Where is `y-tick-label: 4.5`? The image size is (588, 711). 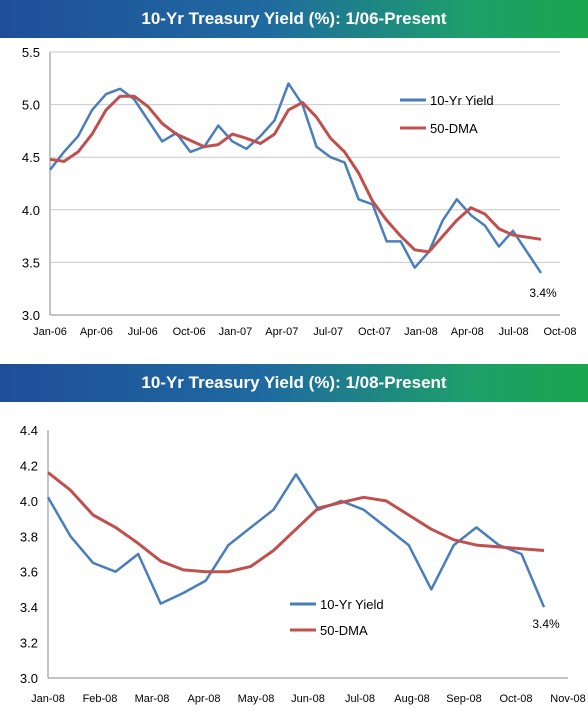
y-tick-label: 4.5 is located at coordinates (31, 157).